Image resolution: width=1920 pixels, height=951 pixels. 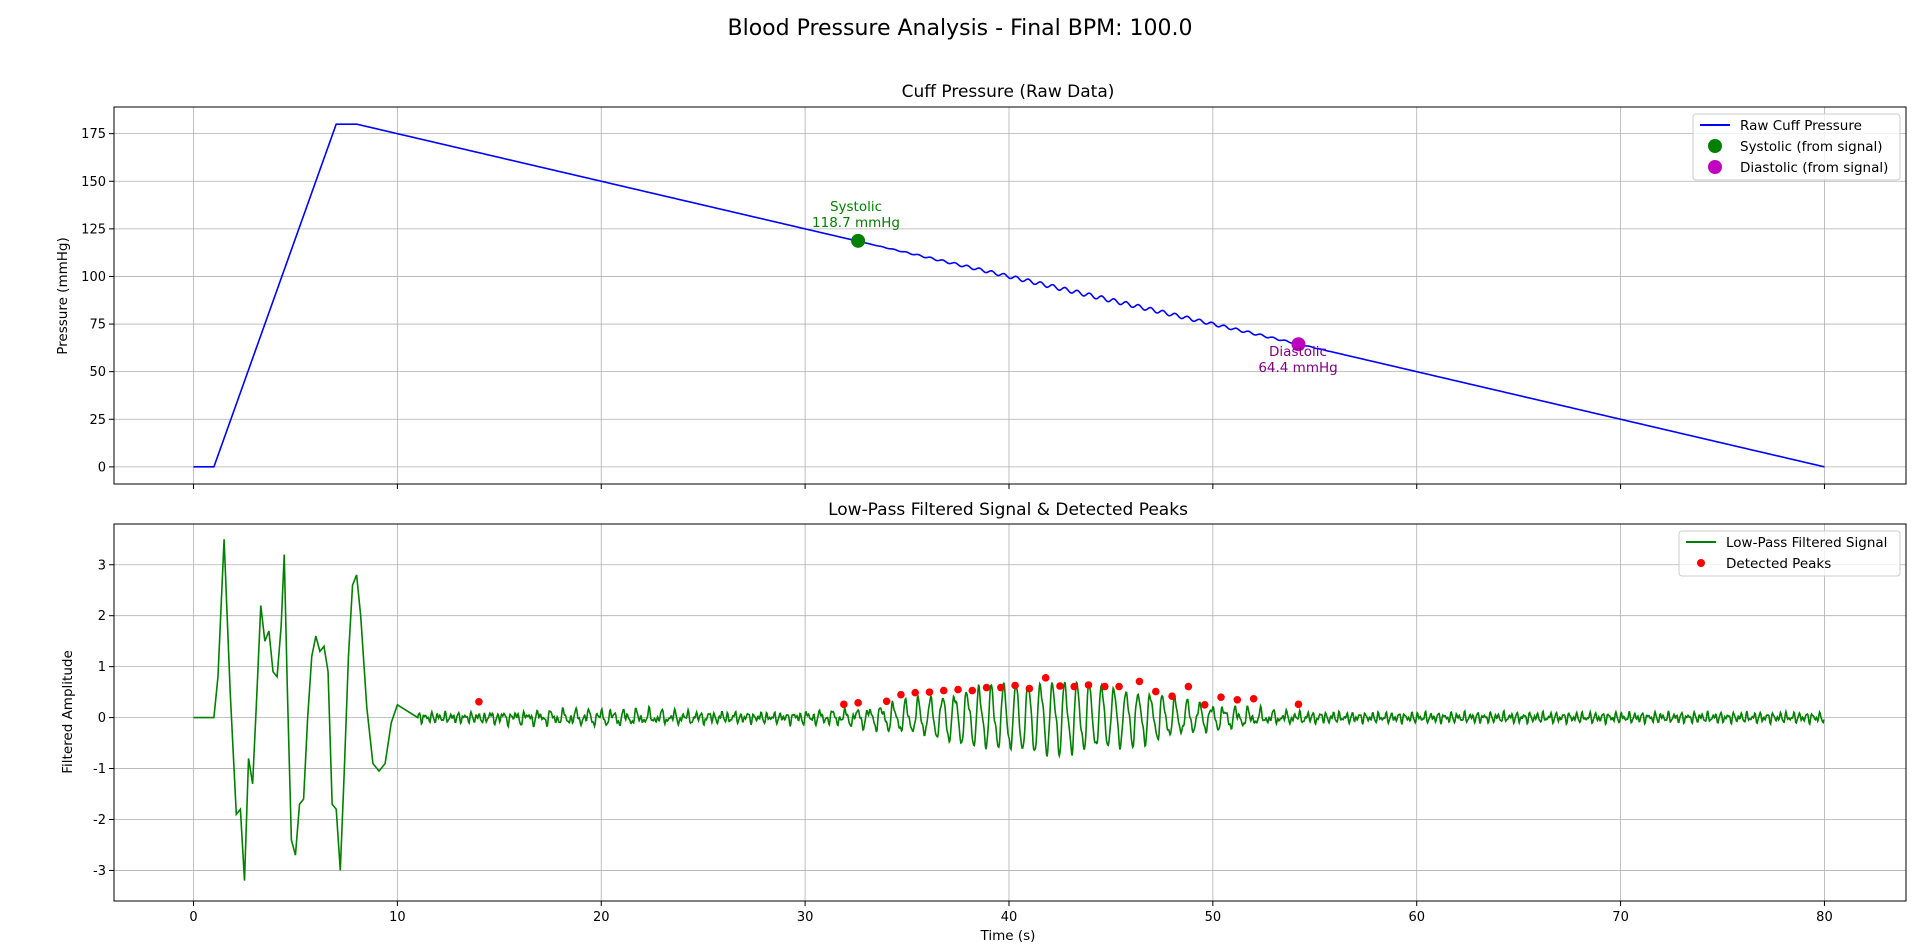 I want to click on x-tick-label: 40, so click(x=1009, y=917).